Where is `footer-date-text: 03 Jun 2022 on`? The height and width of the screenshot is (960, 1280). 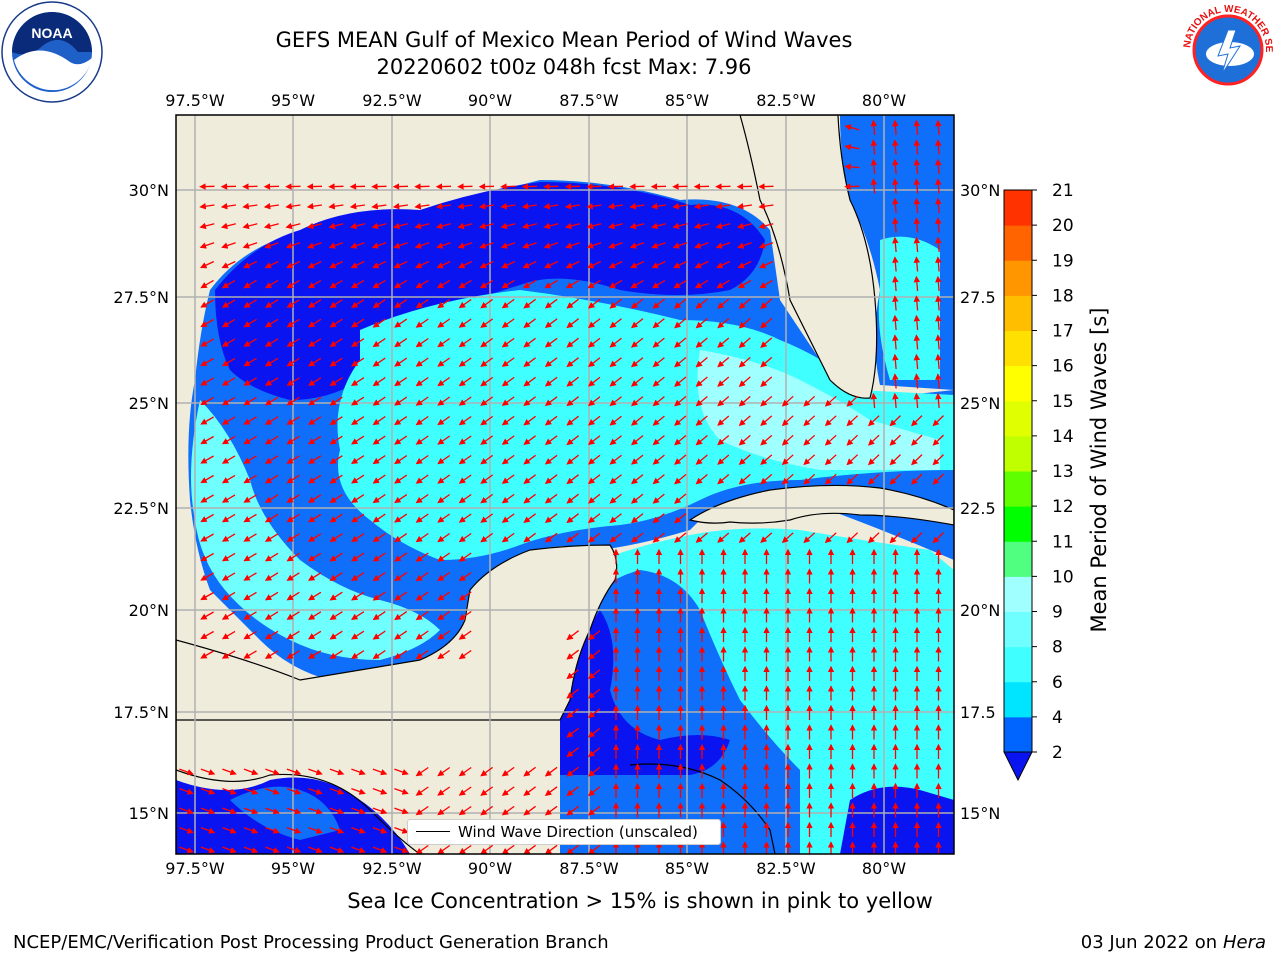 footer-date-text: 03 Jun 2022 on is located at coordinates (1149, 942).